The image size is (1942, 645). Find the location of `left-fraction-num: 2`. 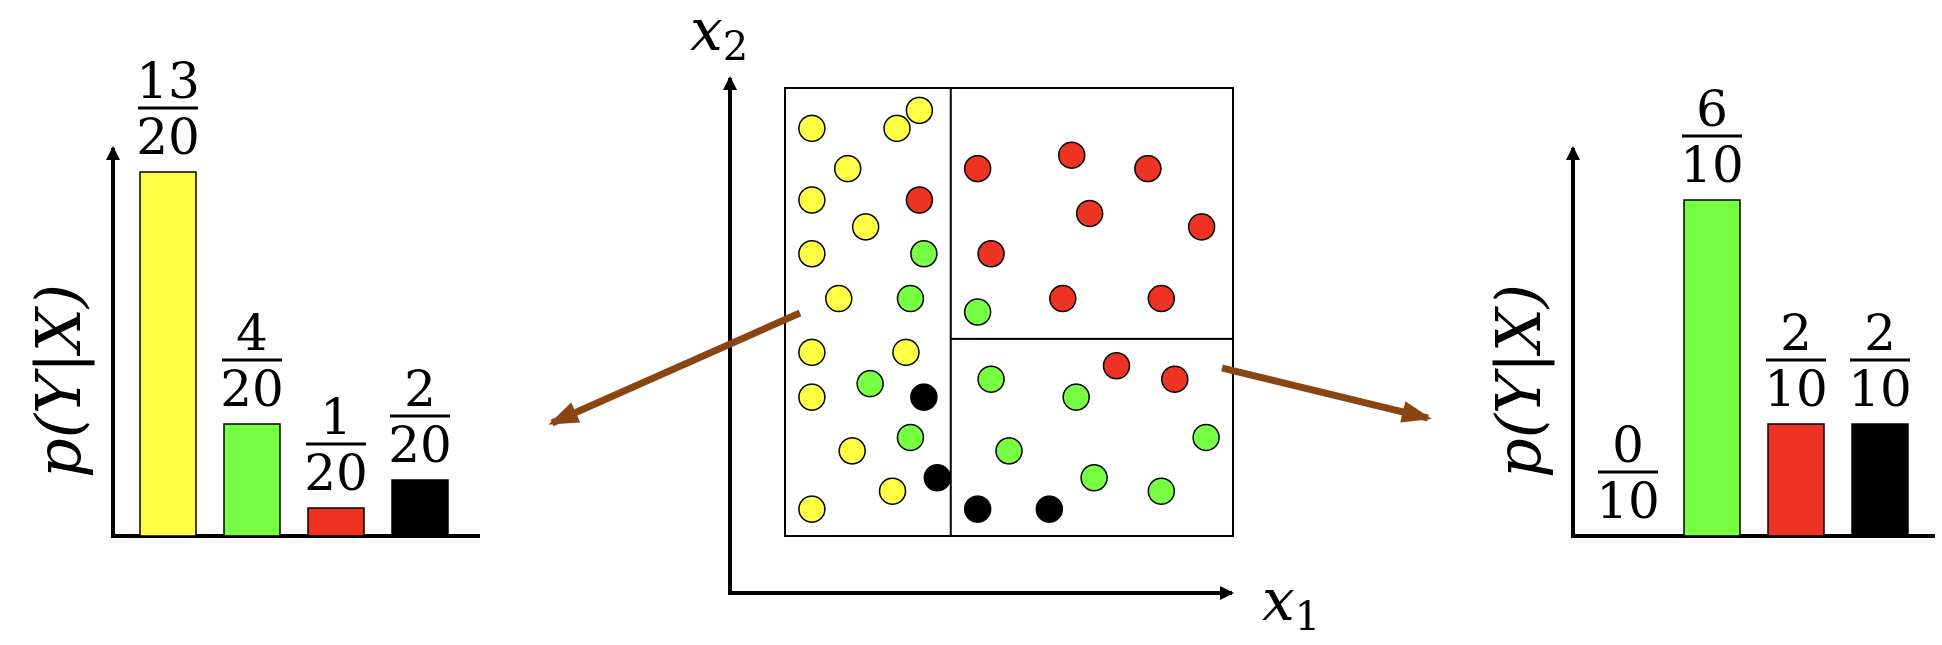

left-fraction-num: 2 is located at coordinates (420, 389).